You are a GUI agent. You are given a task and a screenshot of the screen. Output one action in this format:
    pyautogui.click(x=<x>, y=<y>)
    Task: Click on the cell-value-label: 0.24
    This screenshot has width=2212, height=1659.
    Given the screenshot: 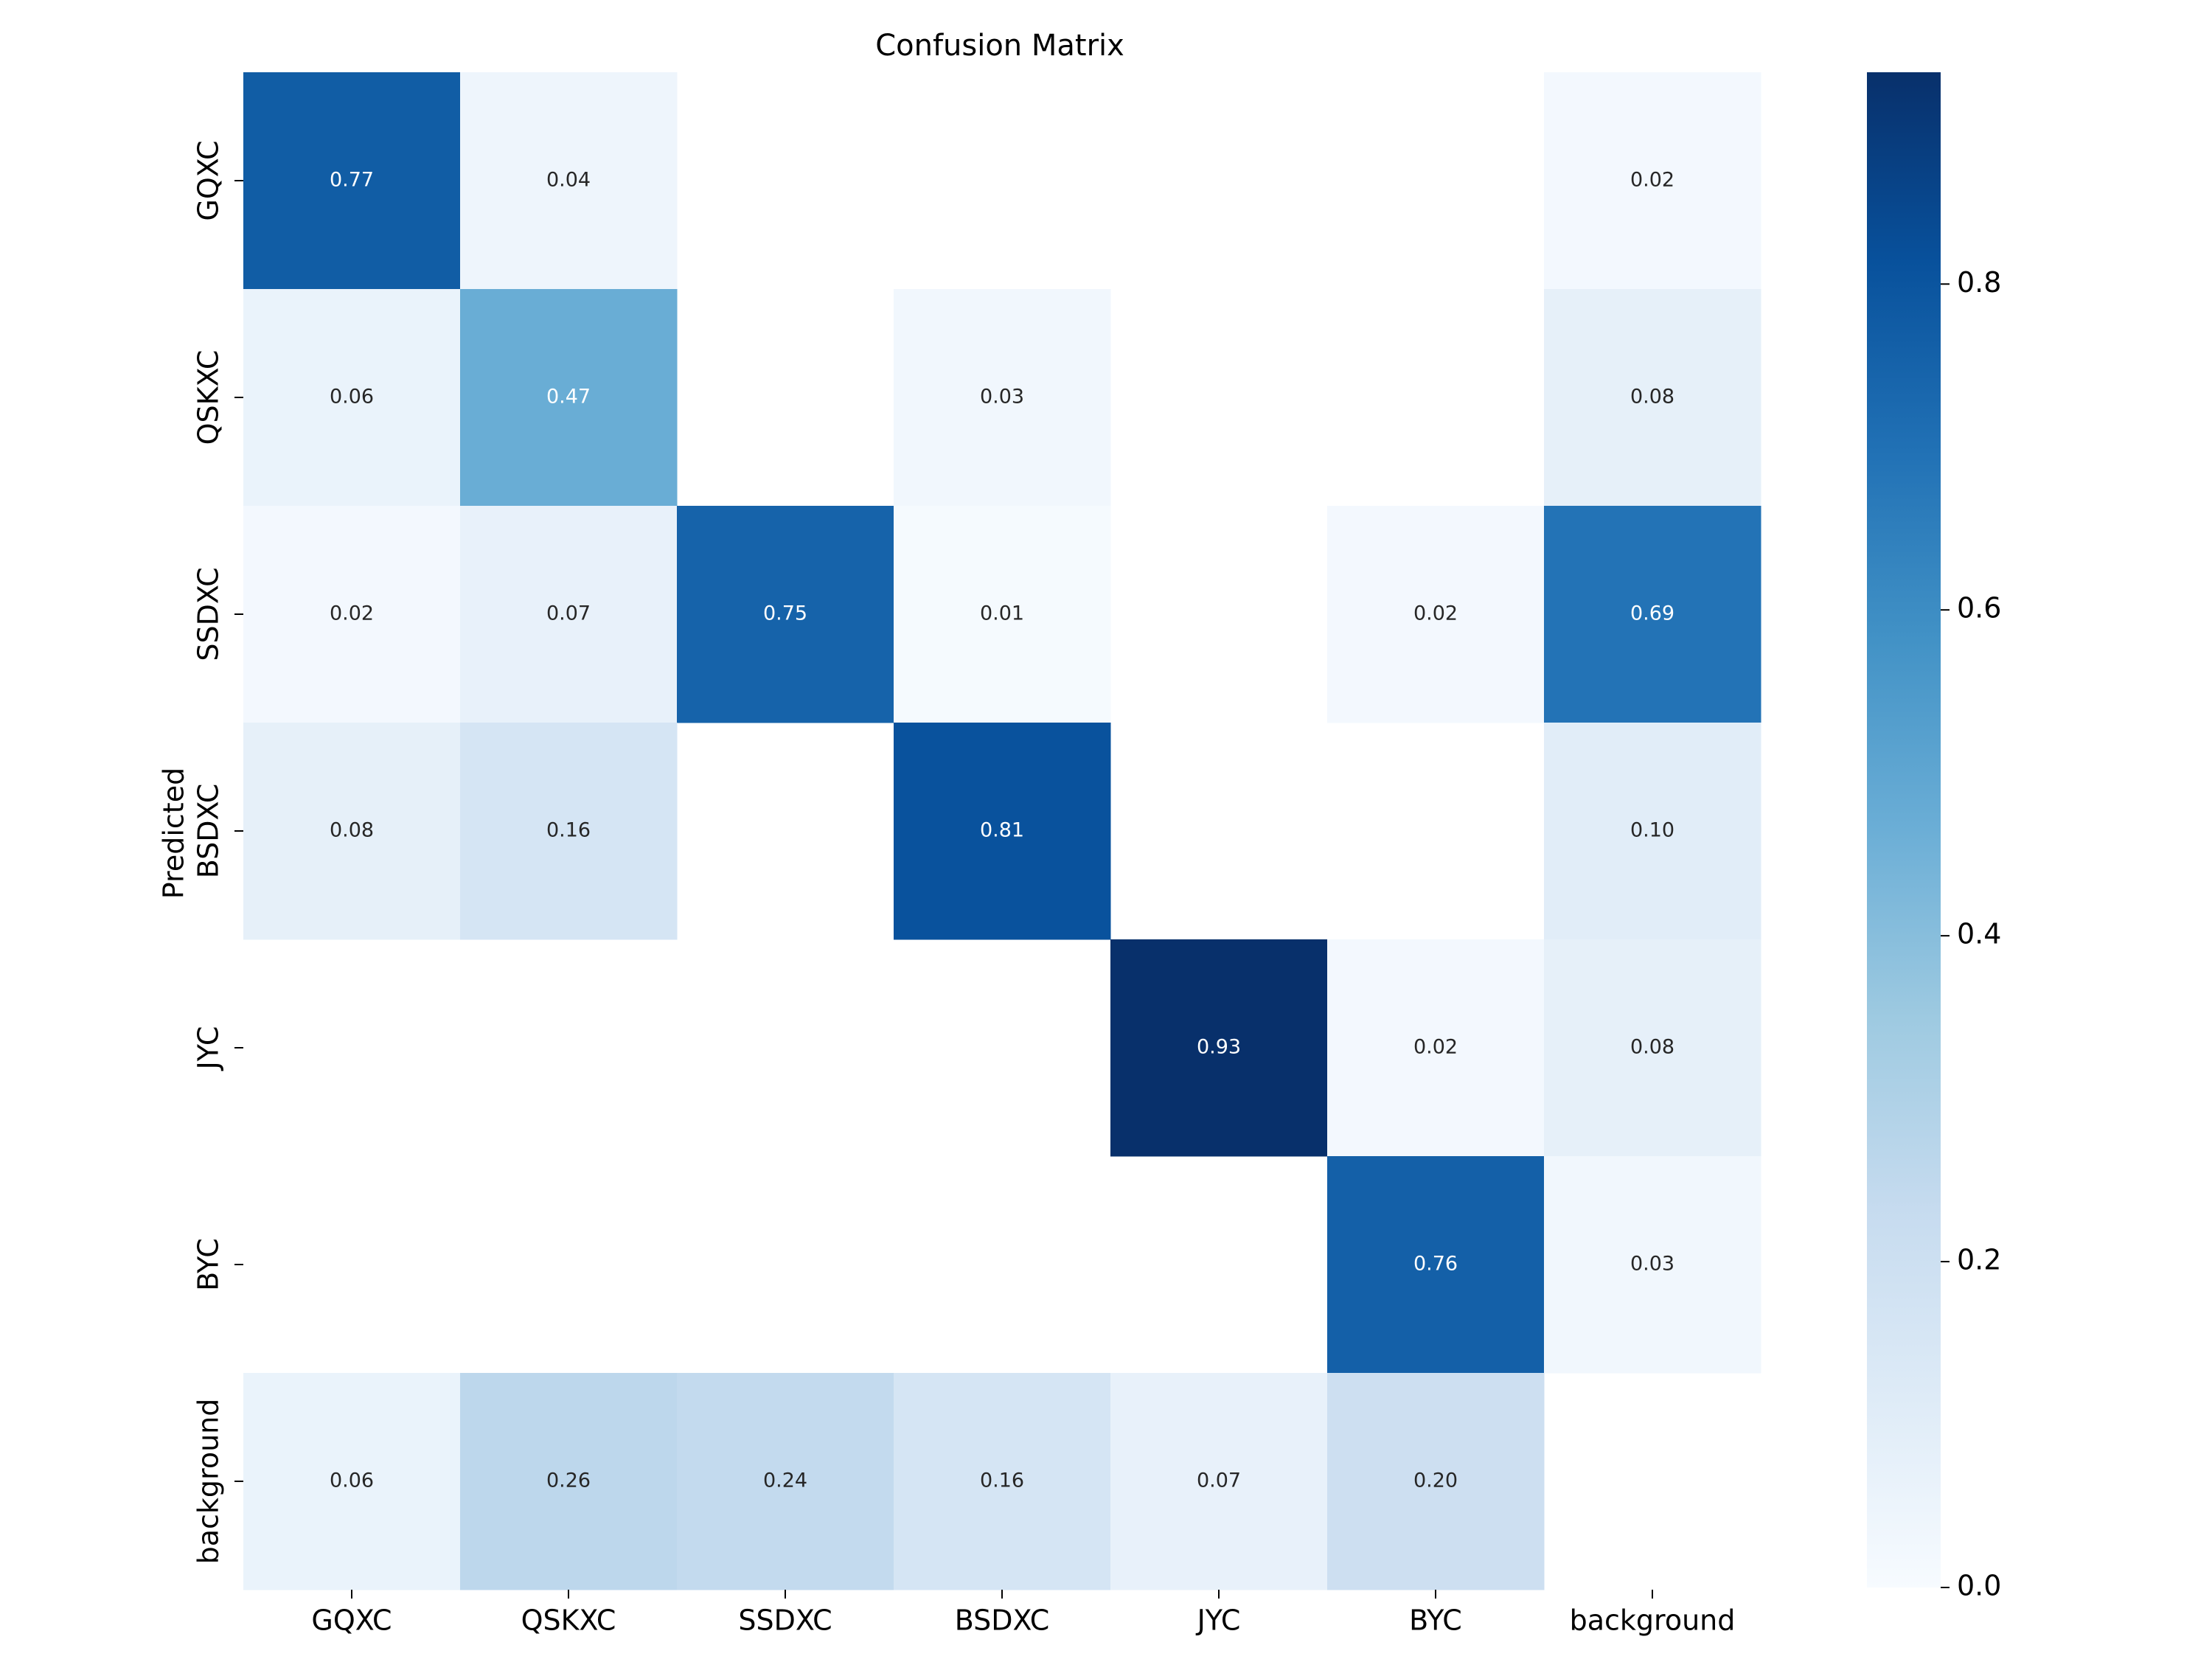 What is the action you would take?
    pyautogui.click(x=785, y=1481)
    